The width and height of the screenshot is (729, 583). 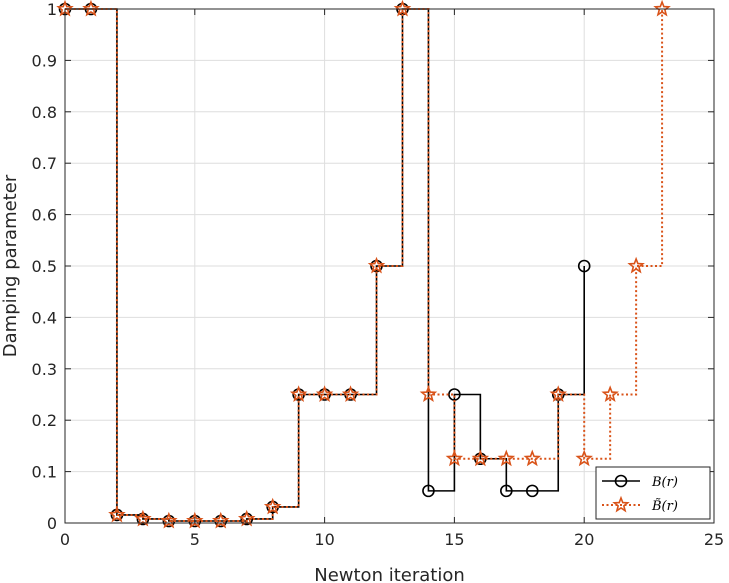 I want to click on x-tick-labels: 0 5 10 15 20 25, so click(x=392, y=539).